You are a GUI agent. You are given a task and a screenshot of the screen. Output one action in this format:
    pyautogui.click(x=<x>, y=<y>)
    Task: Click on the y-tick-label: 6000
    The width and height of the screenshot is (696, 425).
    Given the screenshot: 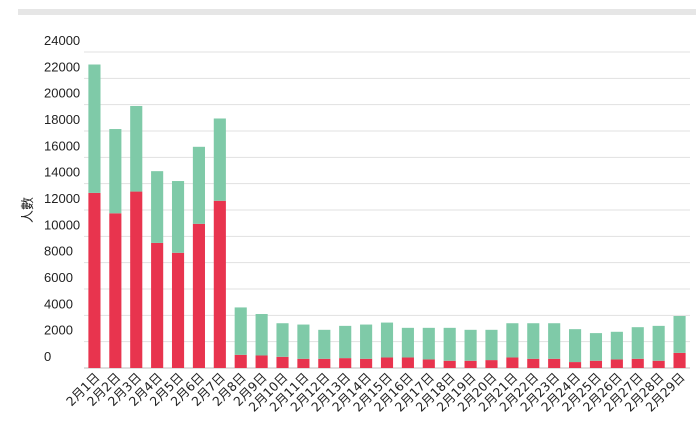 What is the action you would take?
    pyautogui.click(x=58, y=277)
    